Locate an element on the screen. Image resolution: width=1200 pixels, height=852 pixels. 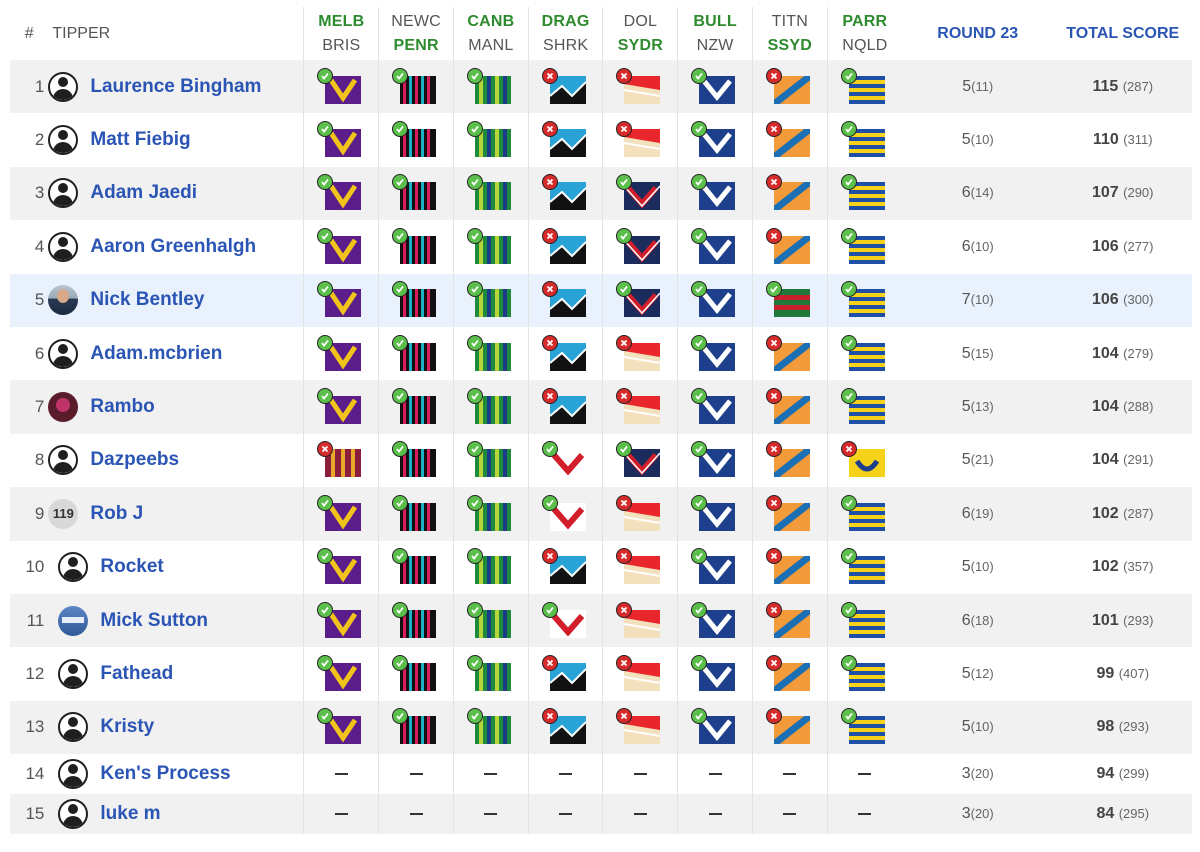
tipper-name-link: Rob J is located at coordinates (117, 513).